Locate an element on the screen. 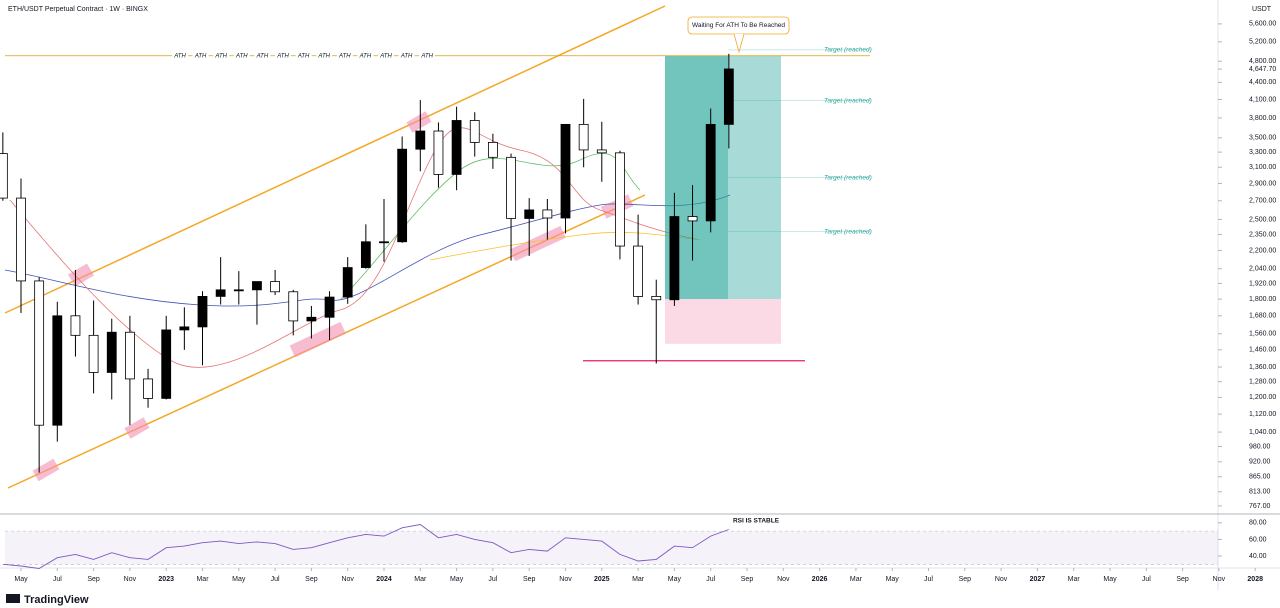 The height and width of the screenshot is (608, 1280). y-tick-label: 2,700.00 is located at coordinates (1262, 201).